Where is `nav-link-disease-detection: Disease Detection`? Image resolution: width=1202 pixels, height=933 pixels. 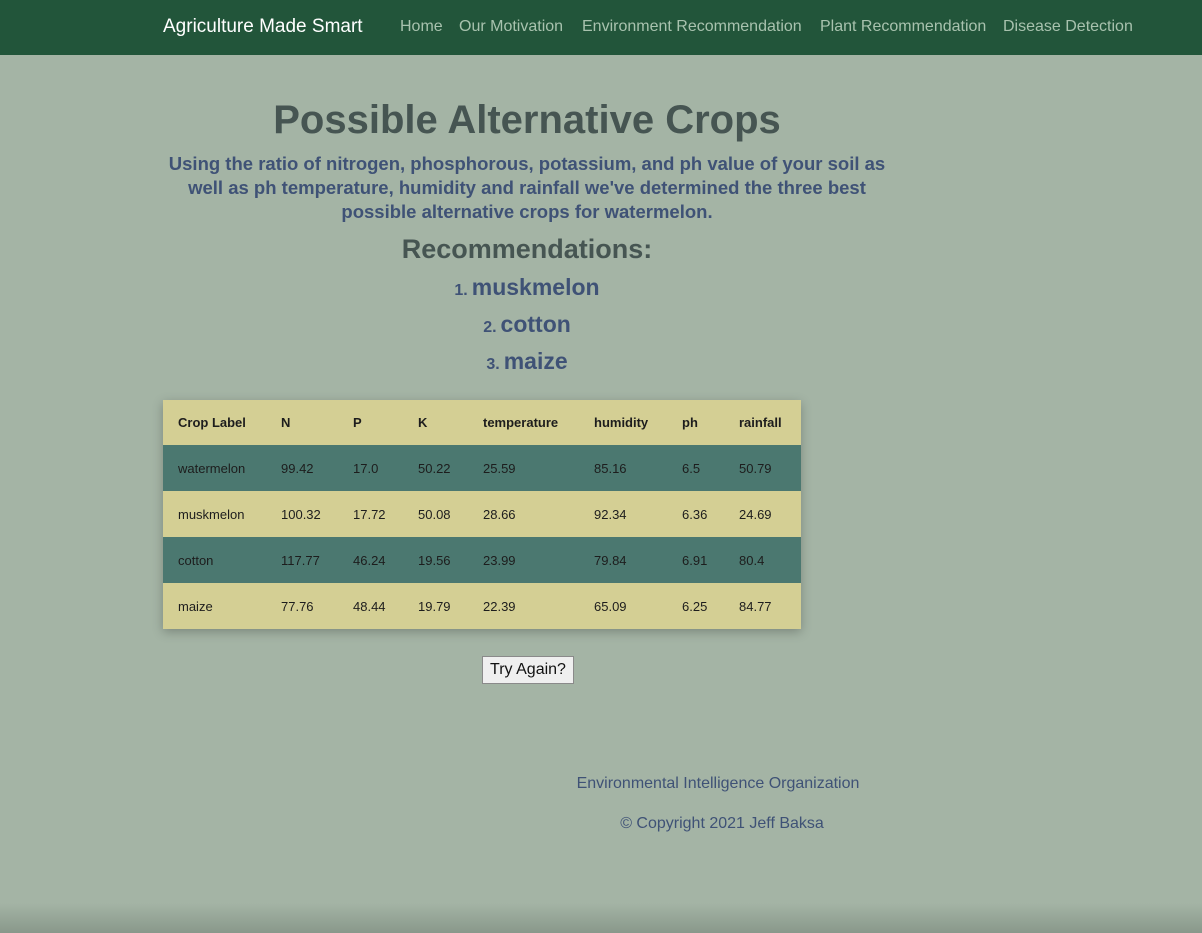 nav-link-disease-detection: Disease Detection is located at coordinates (1068, 26).